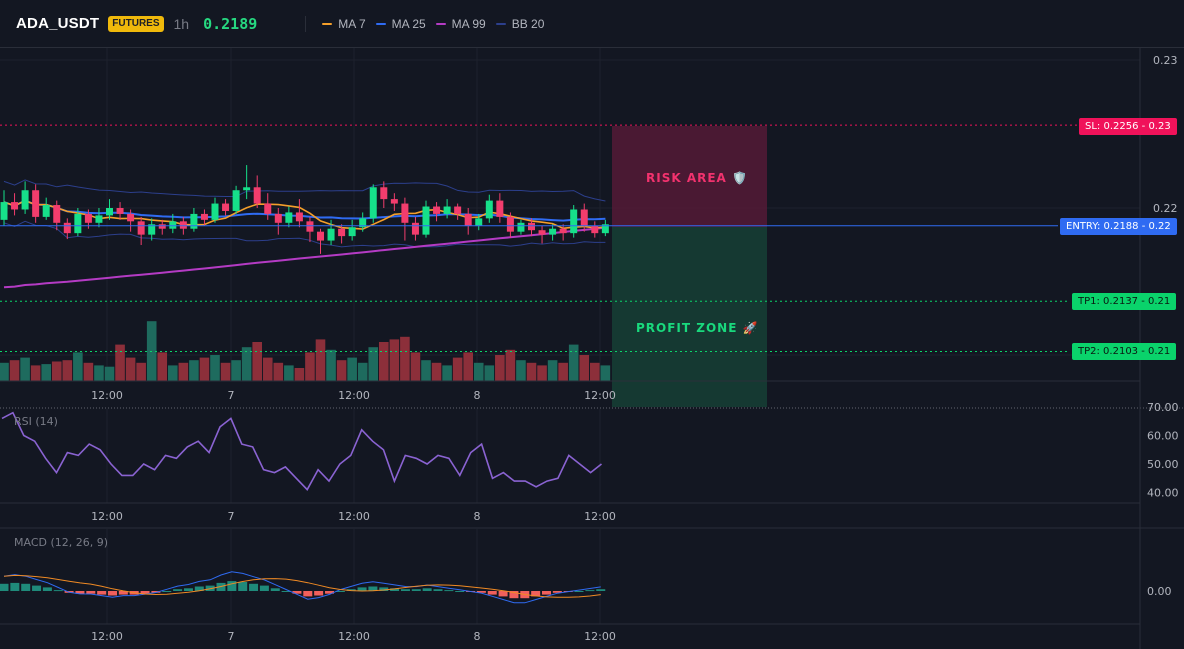  What do you see at coordinates (231, 516) in the screenshot?
I see `time-tick-label: 7` at bounding box center [231, 516].